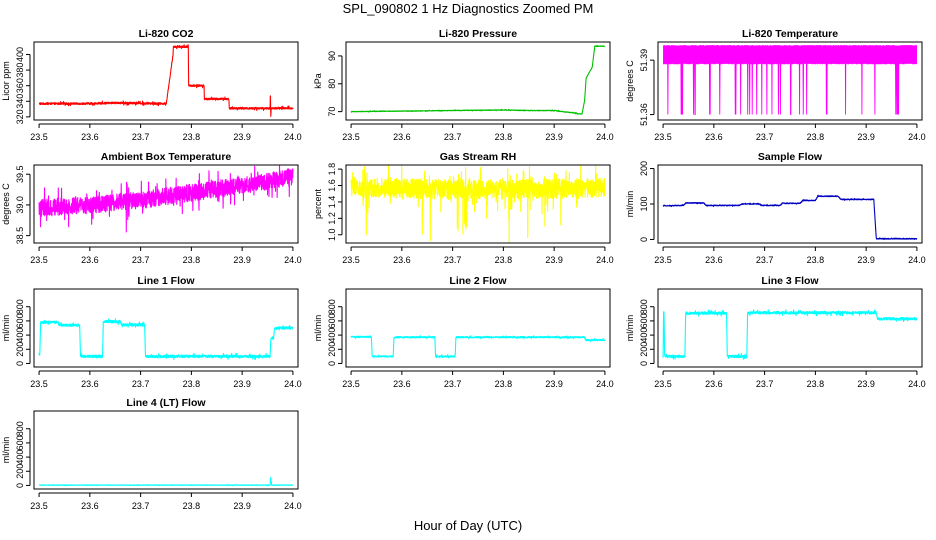 The image size is (936, 540). What do you see at coordinates (332, 218) in the screenshot?
I see `y-tick-label: 1.2` at bounding box center [332, 218].